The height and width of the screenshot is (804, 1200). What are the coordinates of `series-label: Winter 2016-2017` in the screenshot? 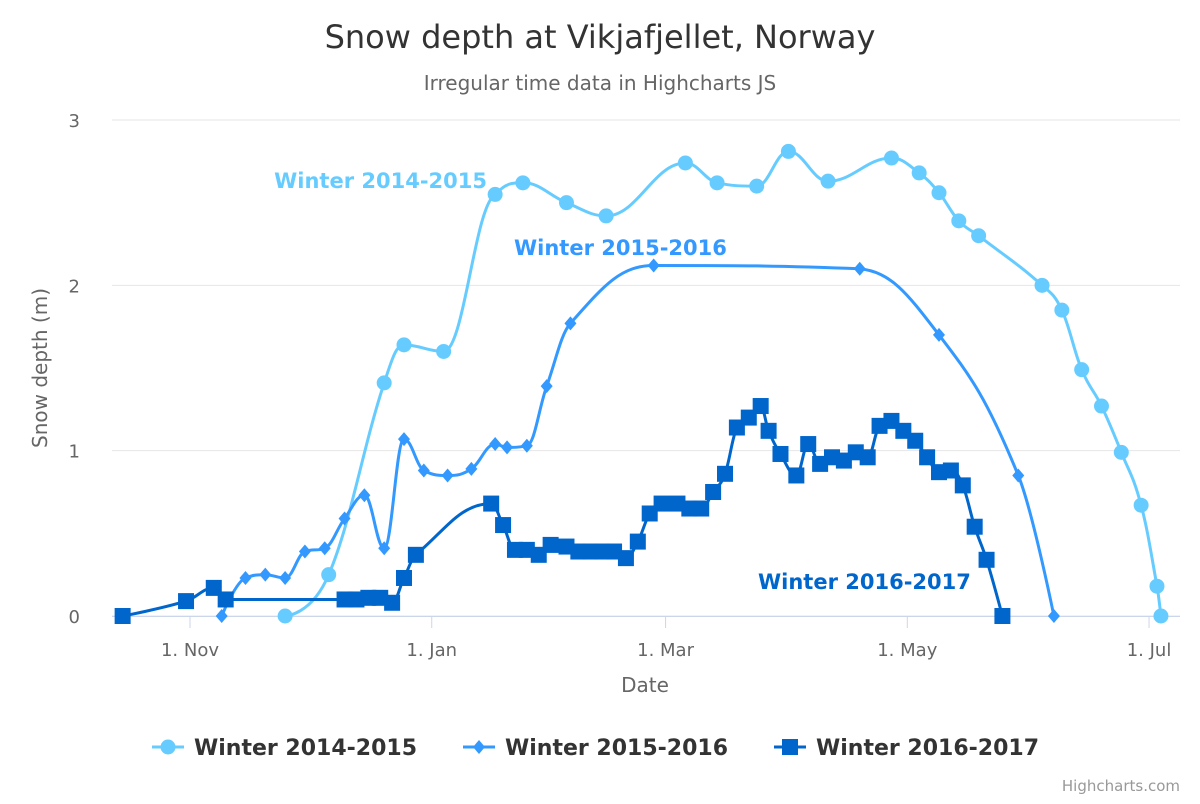 It's located at (864, 582).